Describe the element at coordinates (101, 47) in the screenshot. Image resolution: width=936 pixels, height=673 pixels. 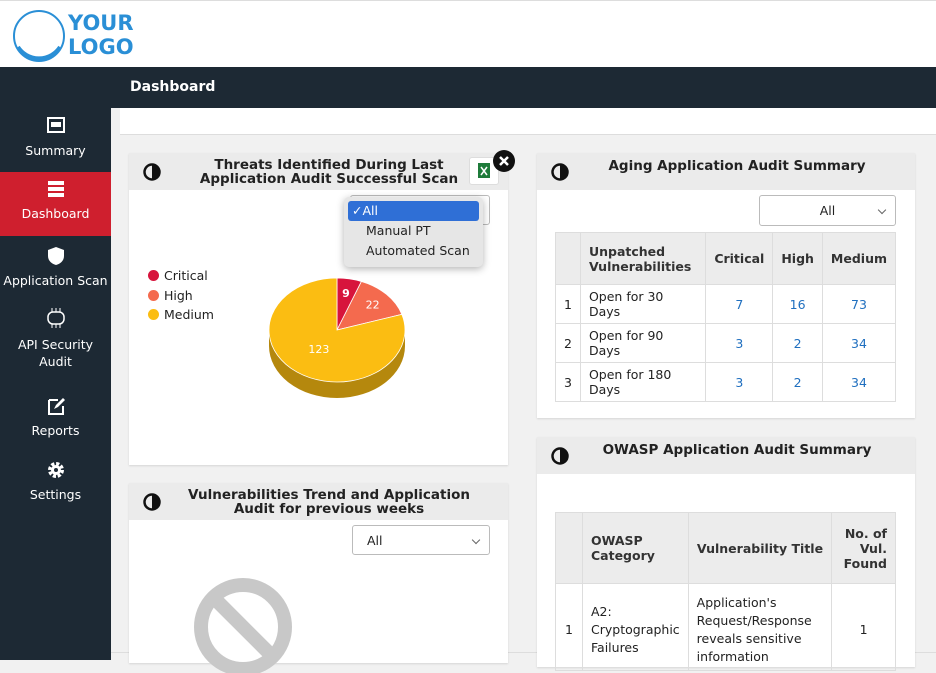
I see `logo-text: LOGO` at that location.